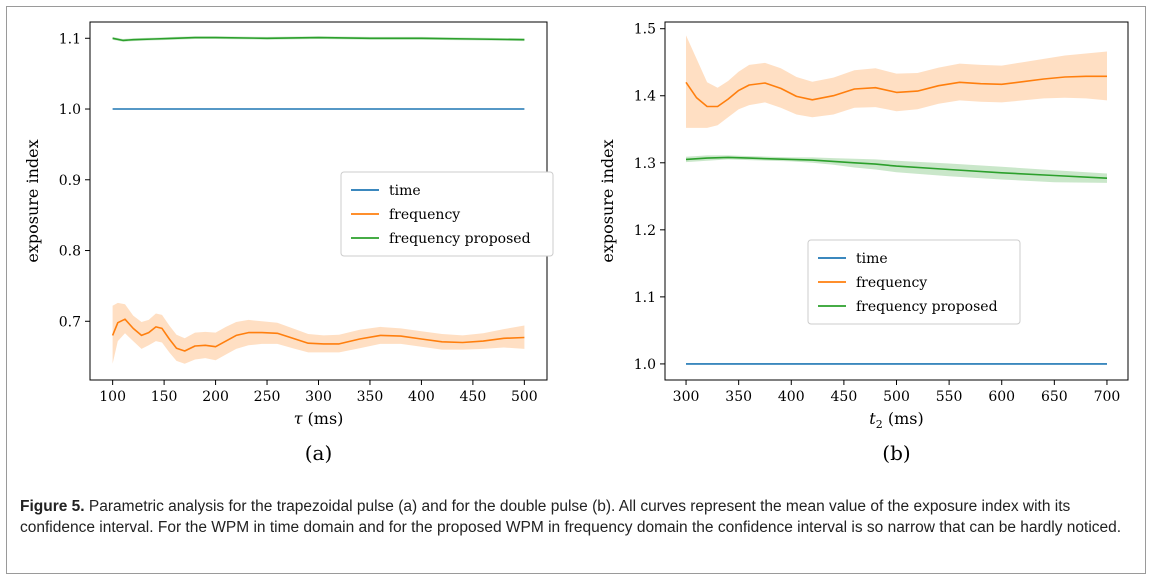 The image size is (1153, 582). I want to click on y-tick-label: 1.5, so click(645, 30).